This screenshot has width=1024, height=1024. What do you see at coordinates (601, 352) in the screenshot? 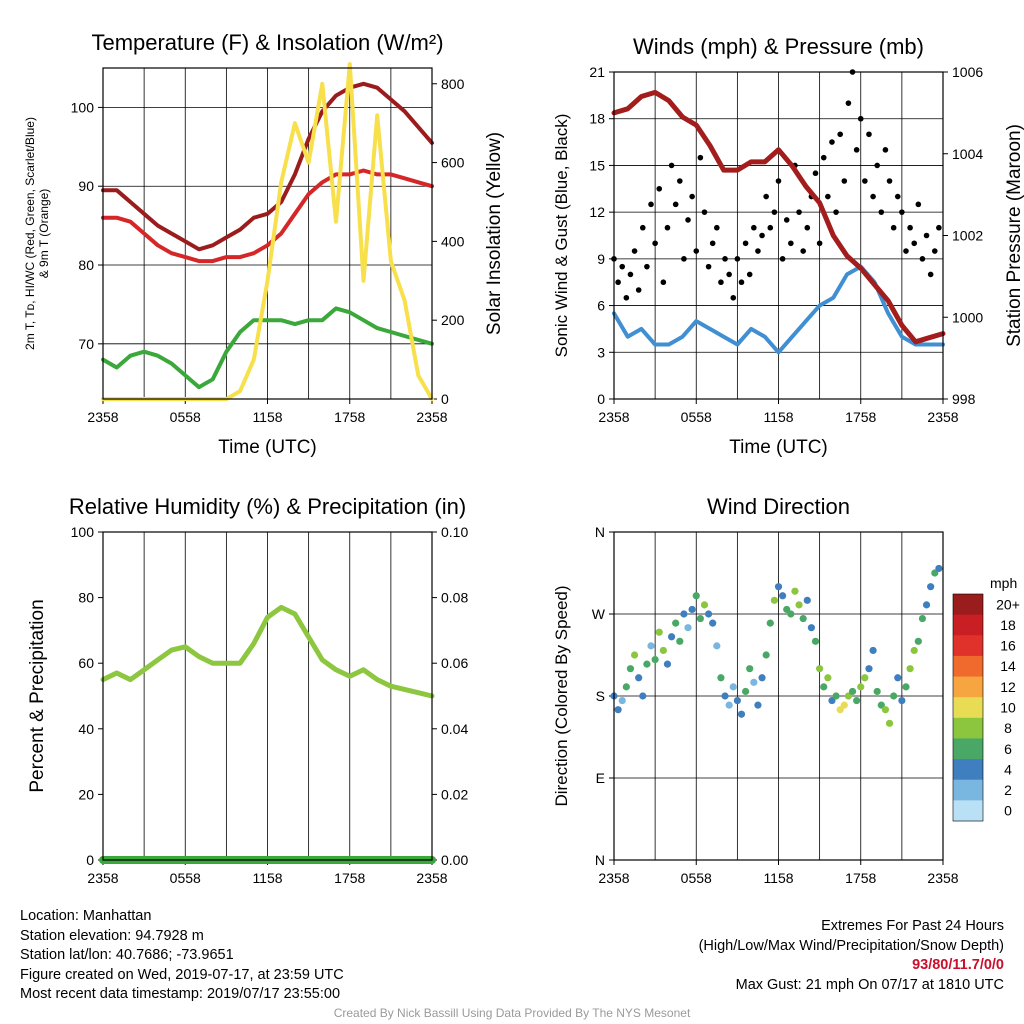
I see `y-tick-label: 3` at bounding box center [601, 352].